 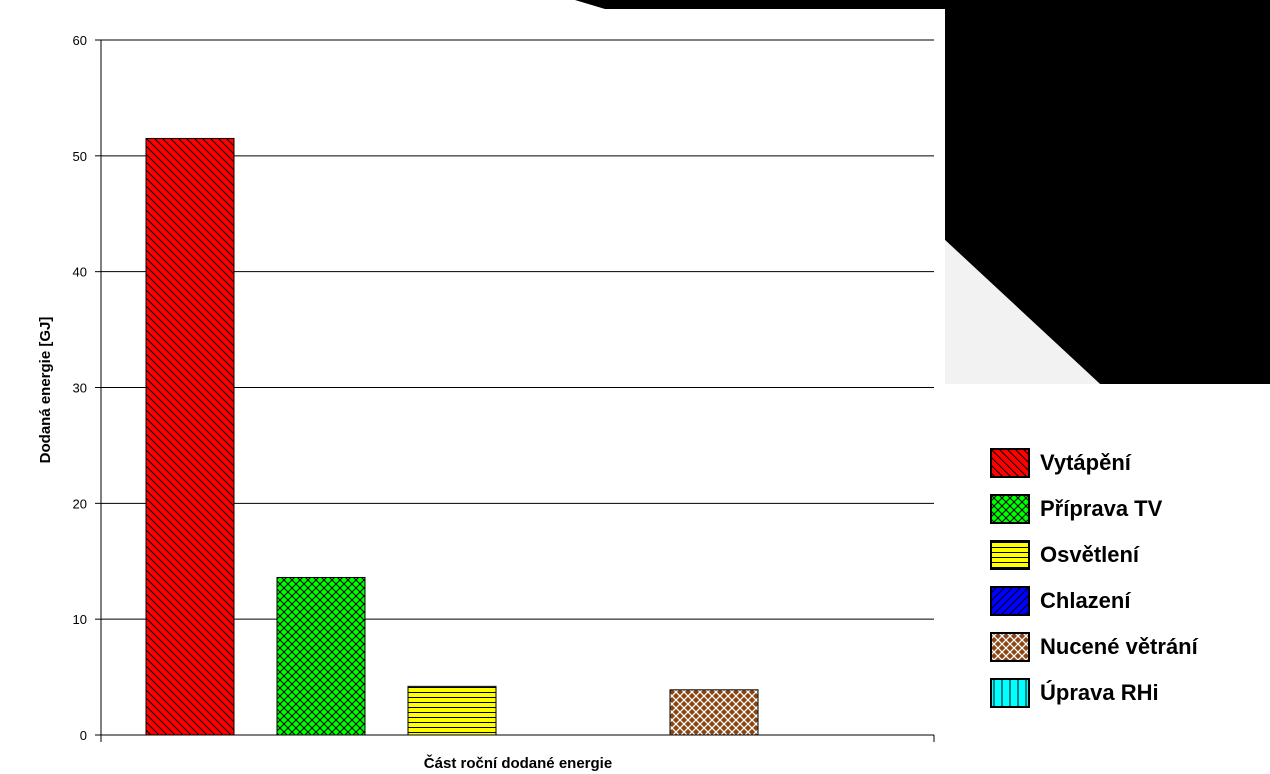 What do you see at coordinates (1101, 508) in the screenshot?
I see `legend-label: Příprava TV` at bounding box center [1101, 508].